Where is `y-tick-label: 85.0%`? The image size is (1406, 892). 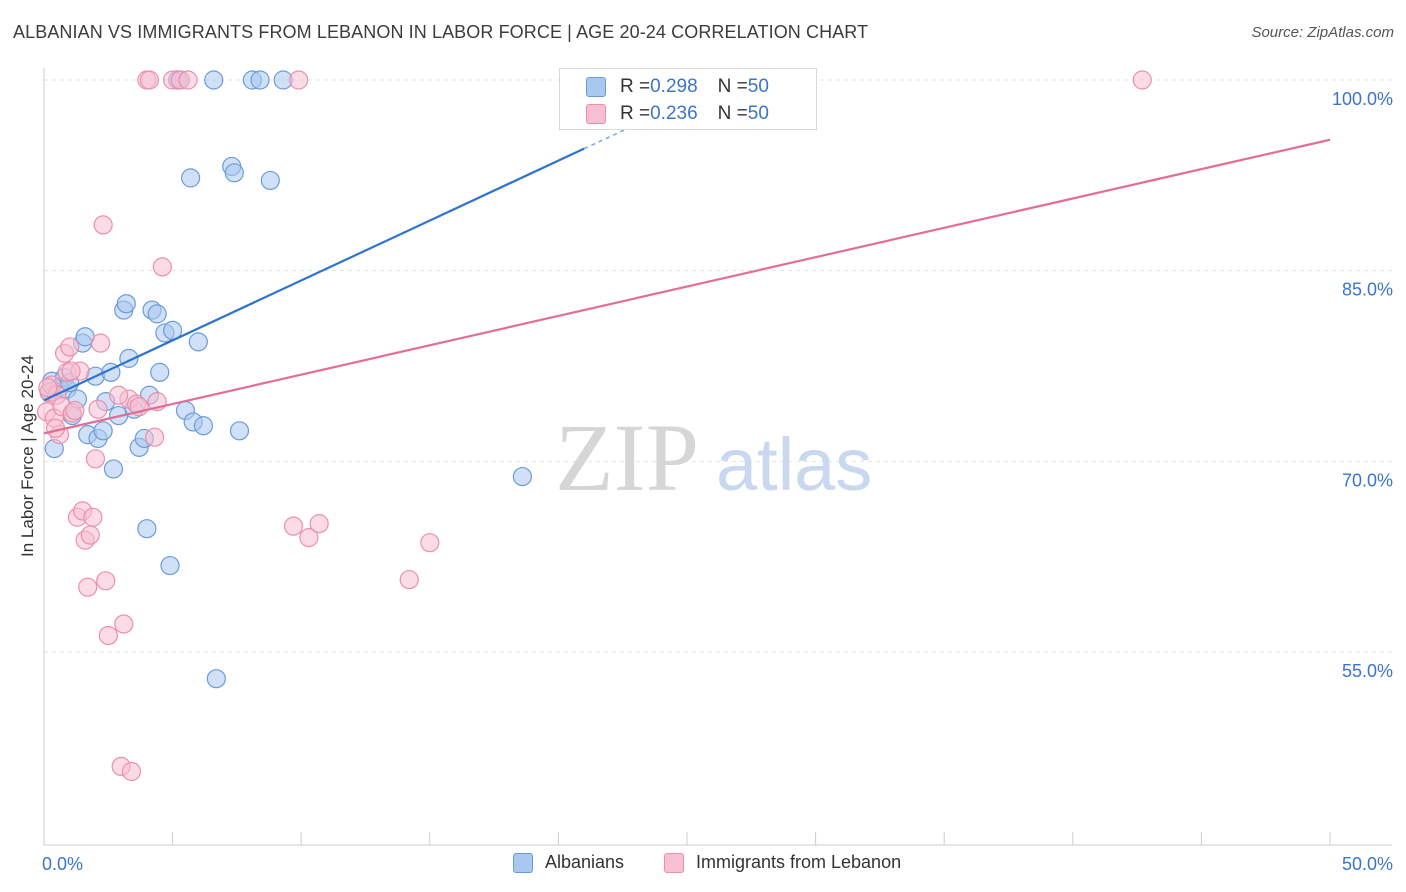
y-tick-label: 85.0% is located at coordinates (1367, 290).